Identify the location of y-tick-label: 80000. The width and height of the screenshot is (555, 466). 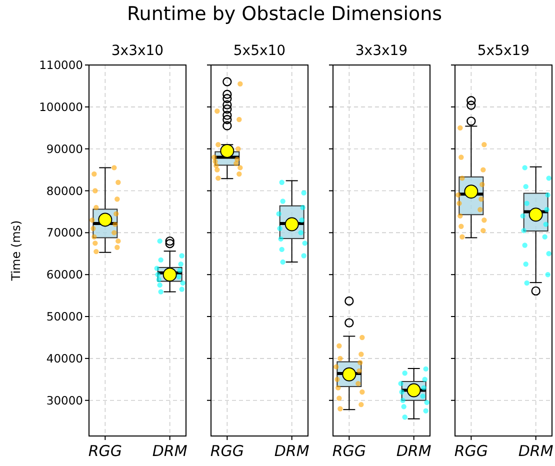
(64, 191).